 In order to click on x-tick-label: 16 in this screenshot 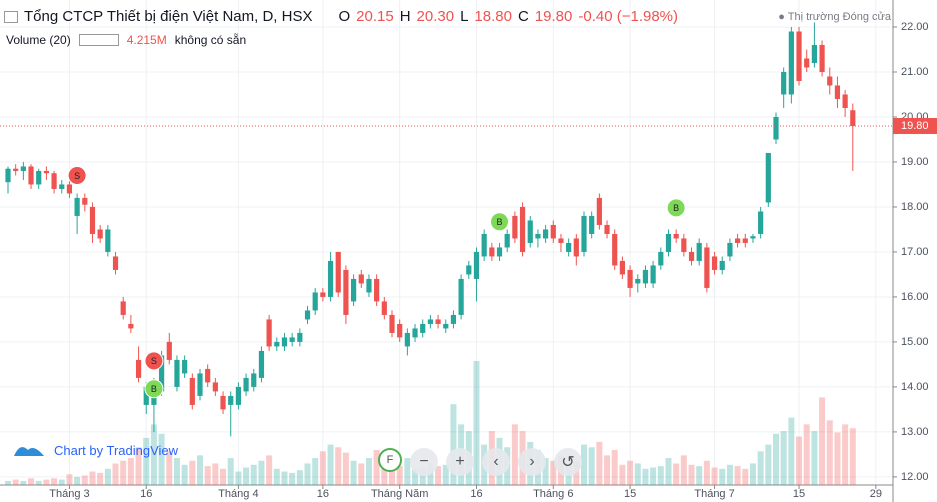, I will do `click(146, 494)`.